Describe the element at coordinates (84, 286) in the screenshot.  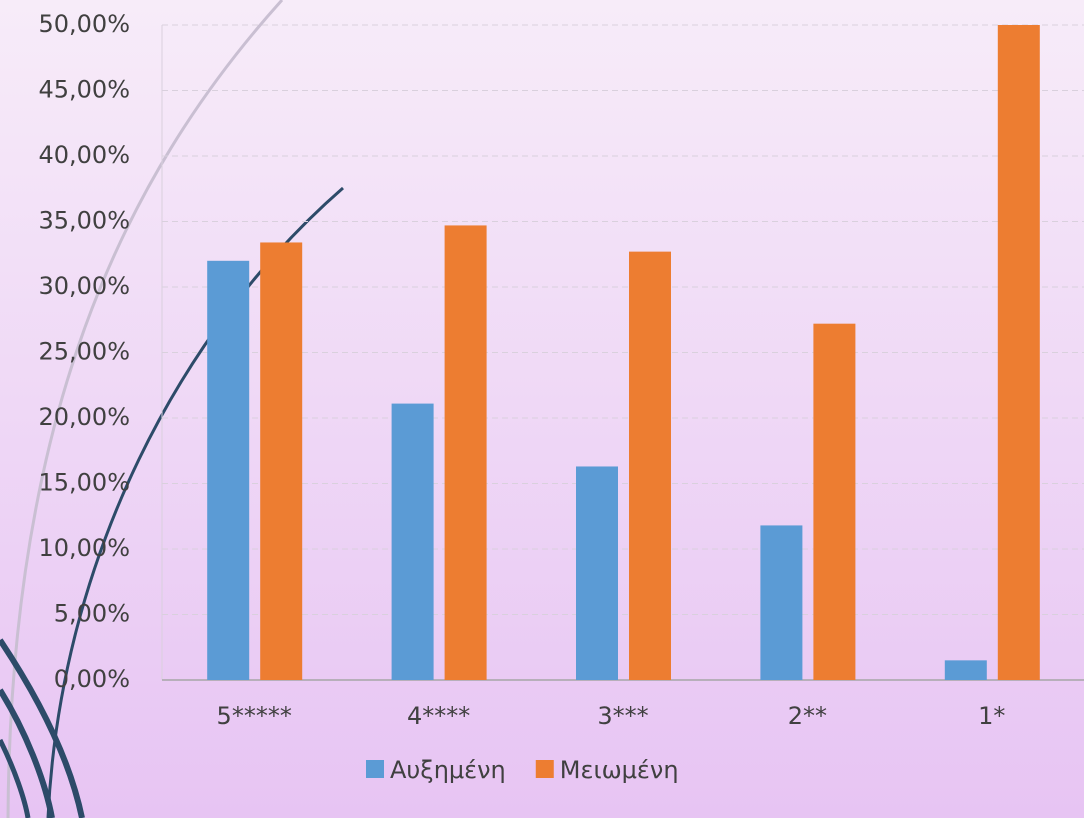
I see `y-tick-label: 30,00%` at that location.